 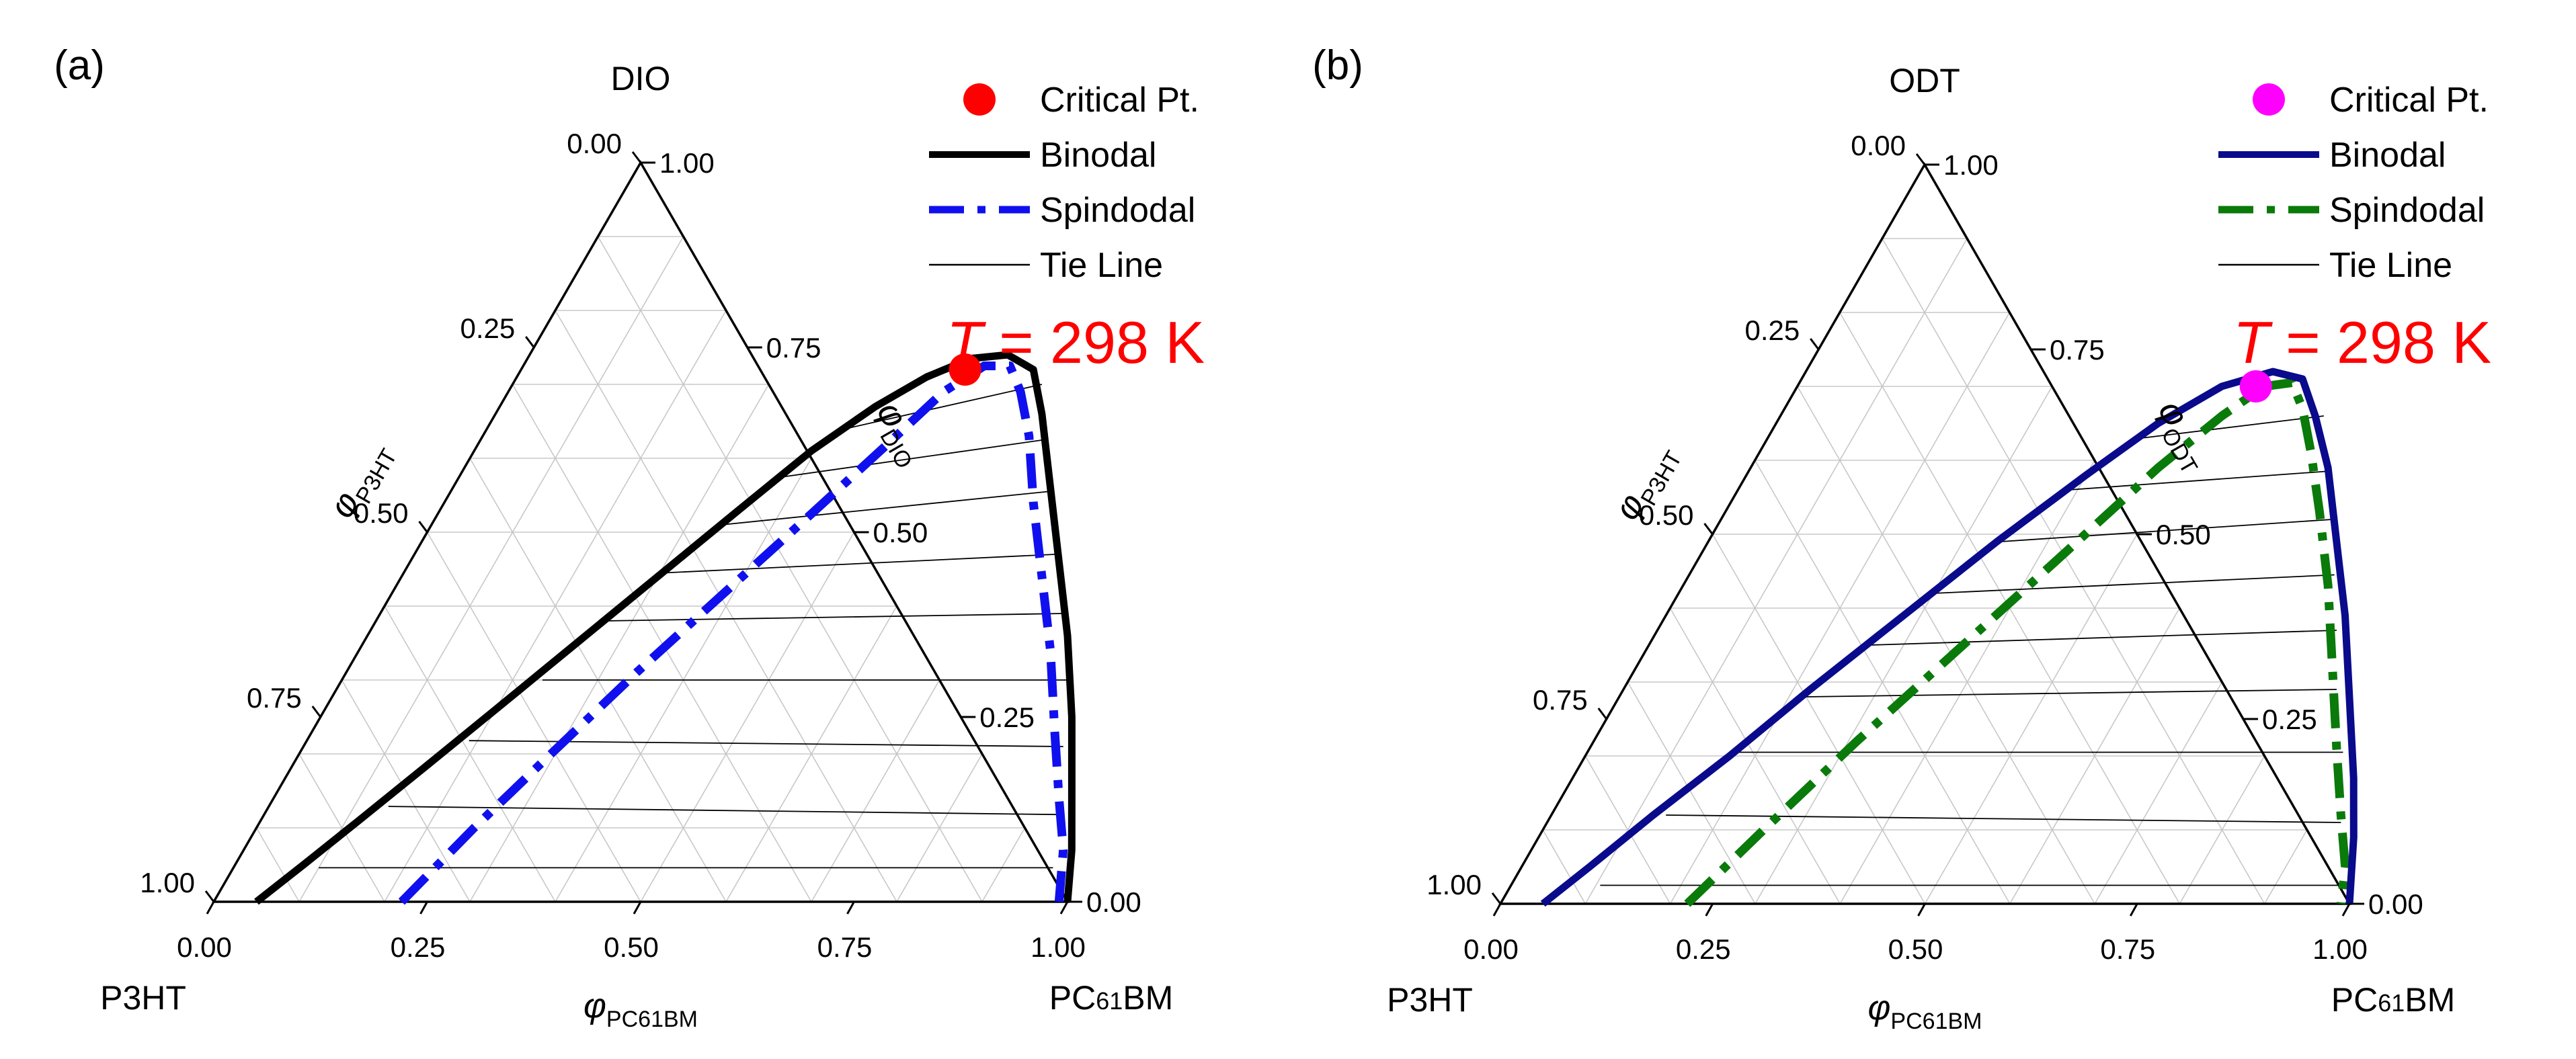 What do you see at coordinates (1101, 265) in the screenshot?
I see `legend-label: Tie Line` at bounding box center [1101, 265].